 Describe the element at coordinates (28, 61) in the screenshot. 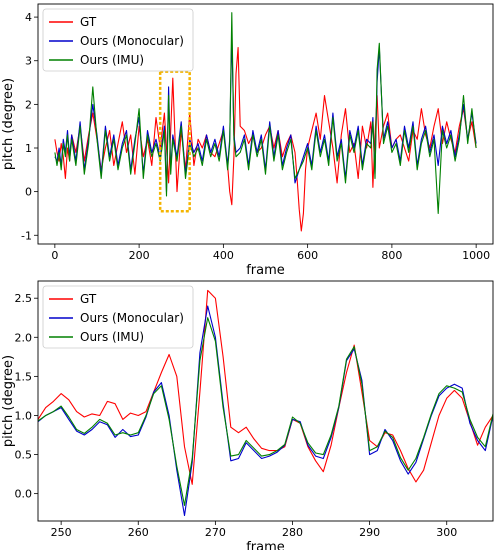

I see `y-tick-label: 3` at that location.